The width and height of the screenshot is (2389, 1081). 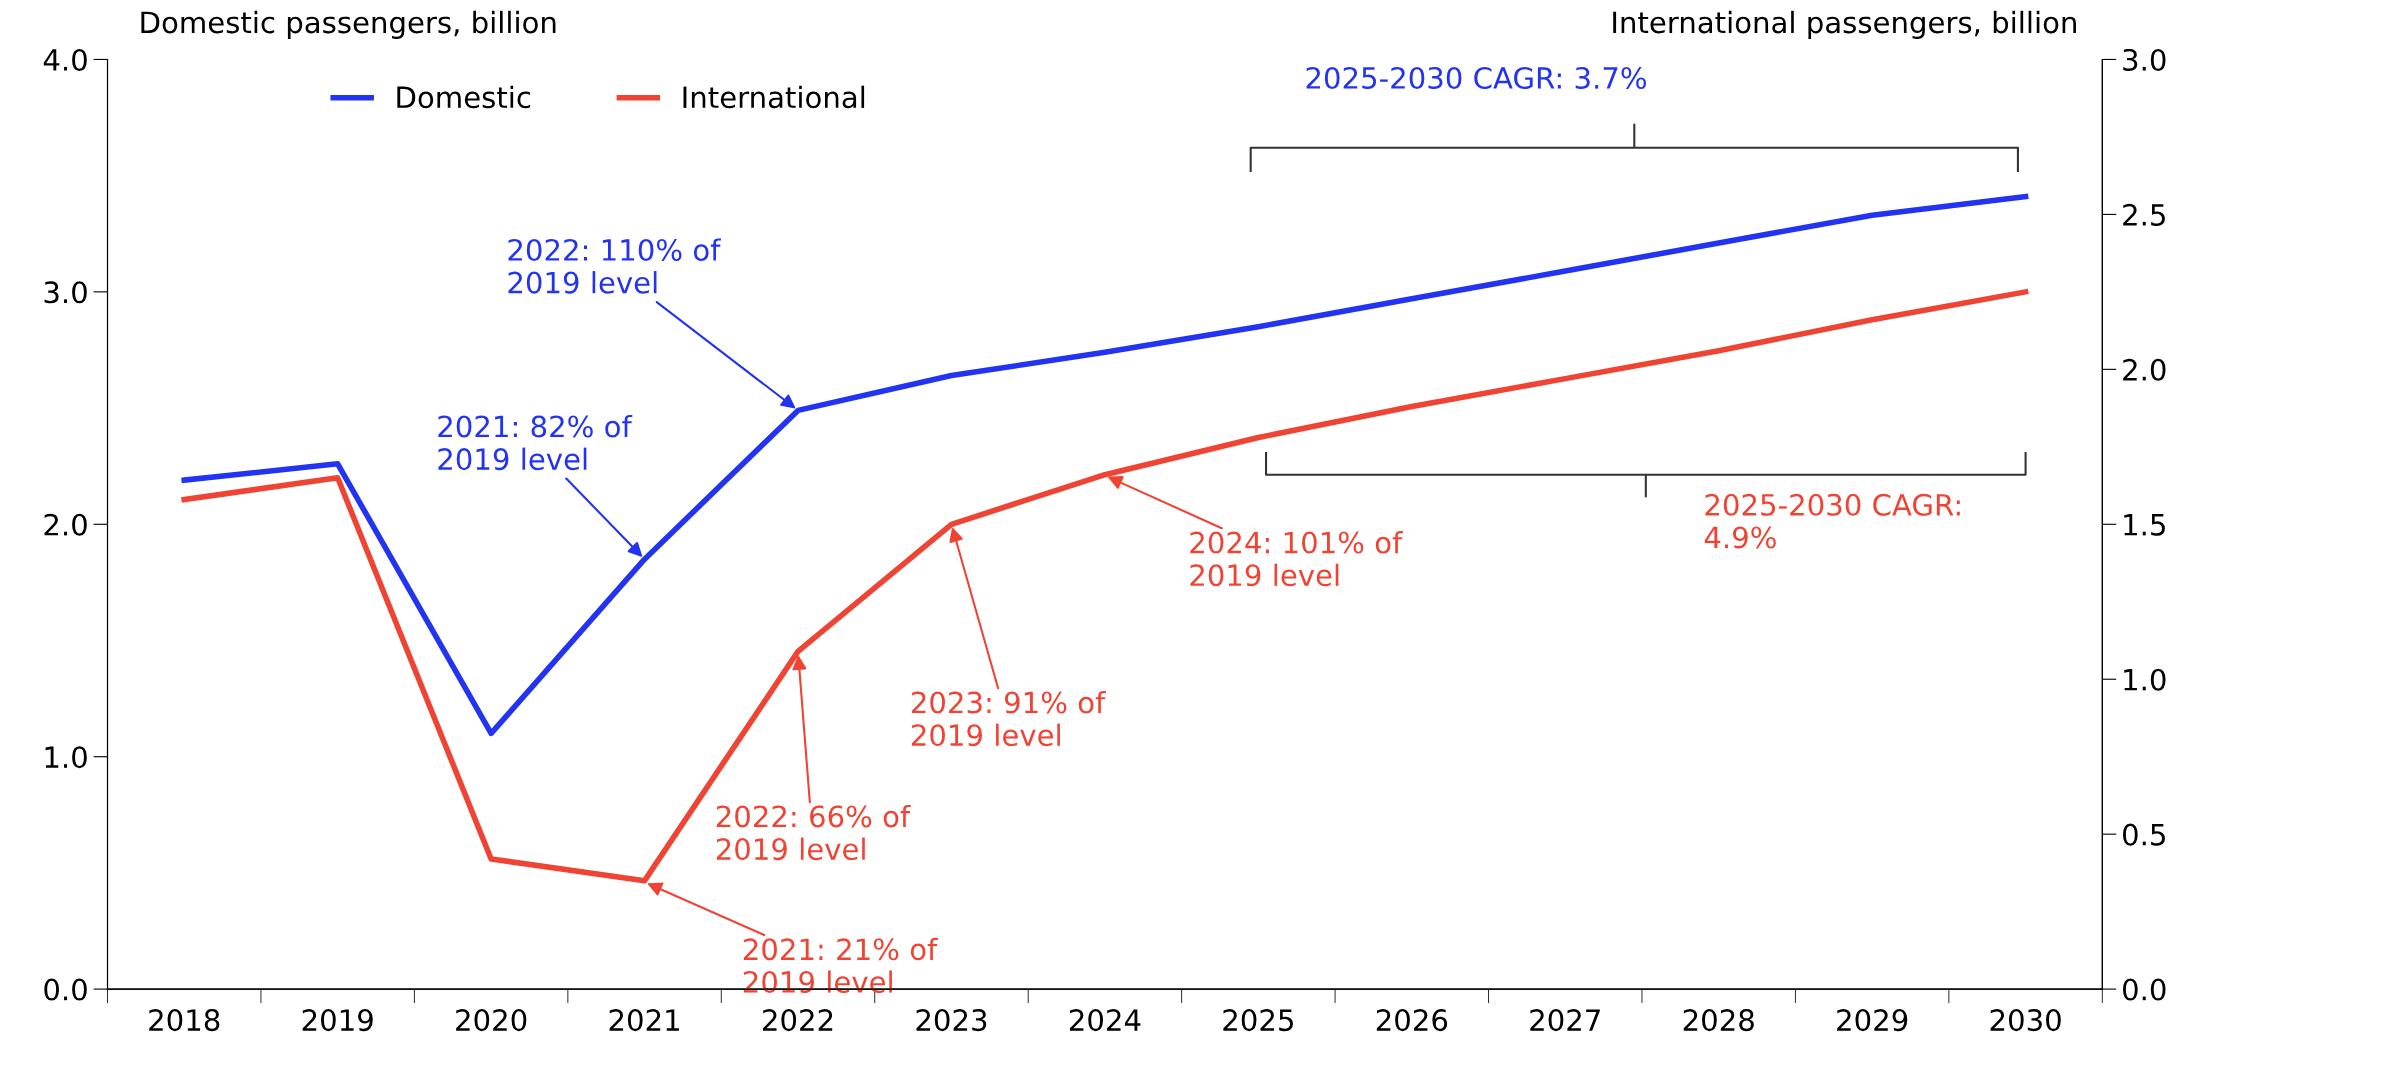 What do you see at coordinates (1565, 1020) in the screenshot?
I see `x-tick-label: 2027` at bounding box center [1565, 1020].